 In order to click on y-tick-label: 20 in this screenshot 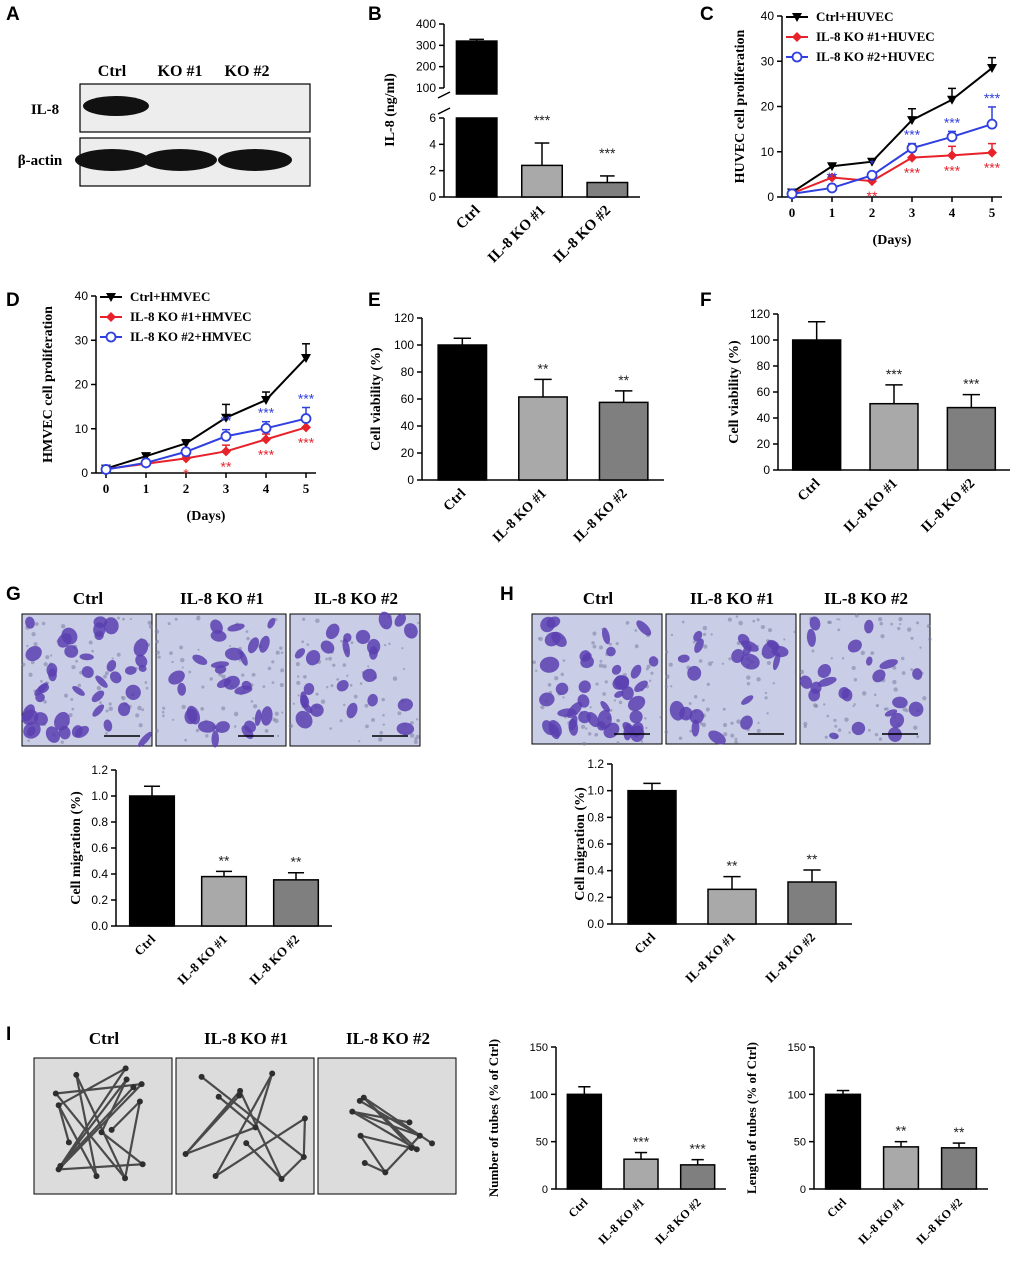, I will do `click(768, 107)`.